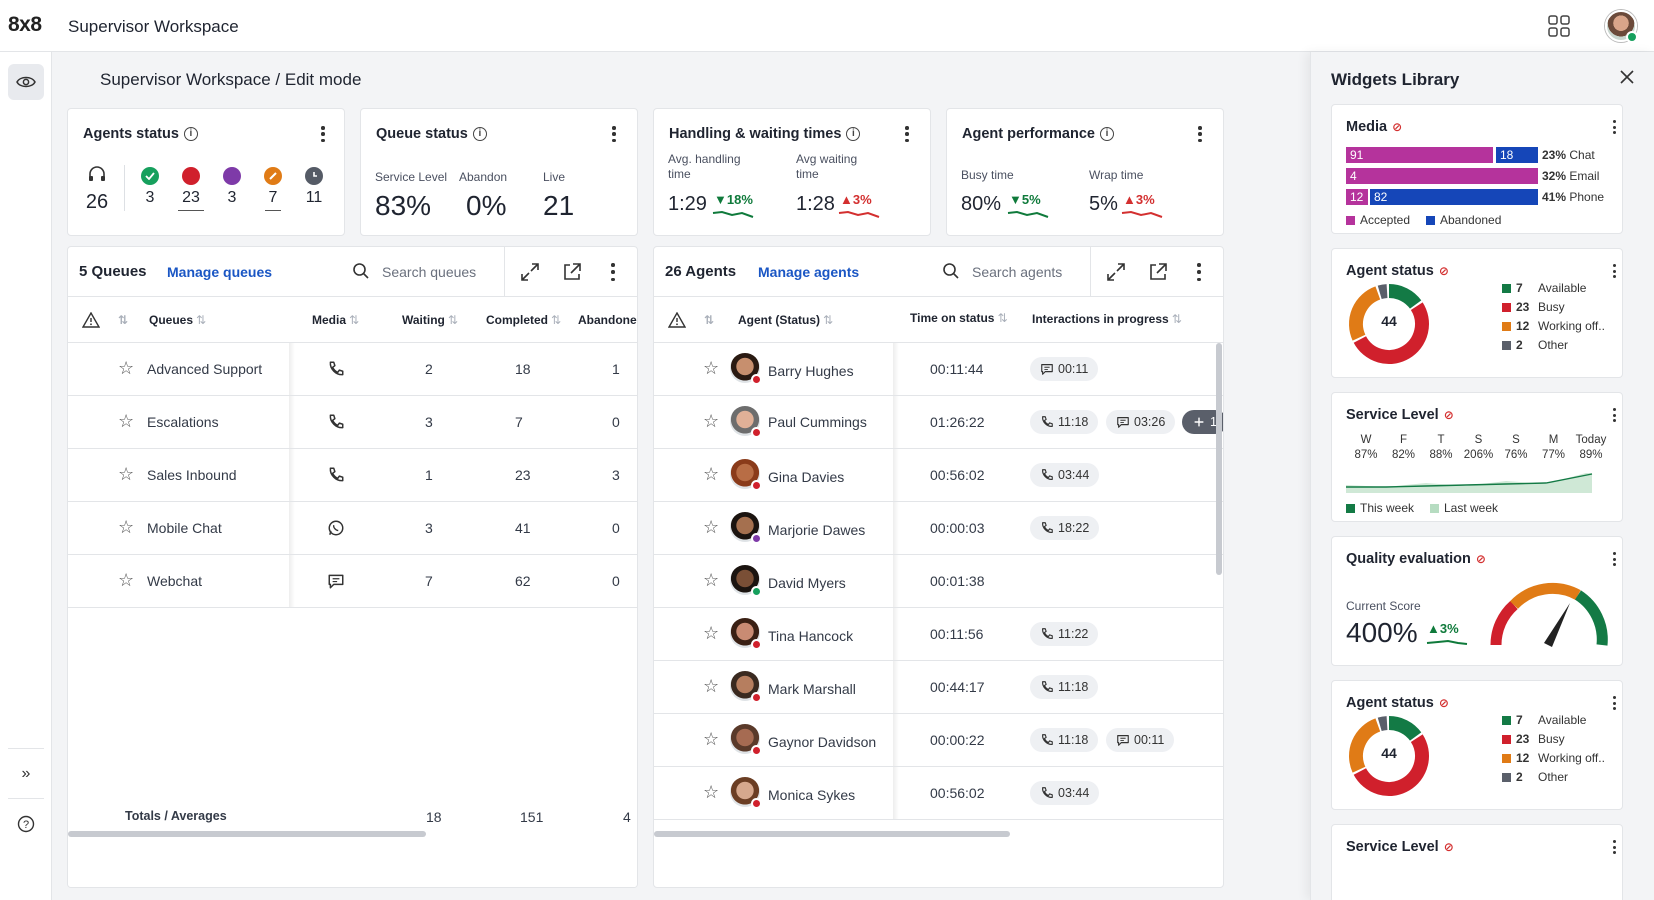 This screenshot has height=900, width=1654. Describe the element at coordinates (786, 320) in the screenshot. I see `col-agent-status: Agent (Status) ⇅` at that location.